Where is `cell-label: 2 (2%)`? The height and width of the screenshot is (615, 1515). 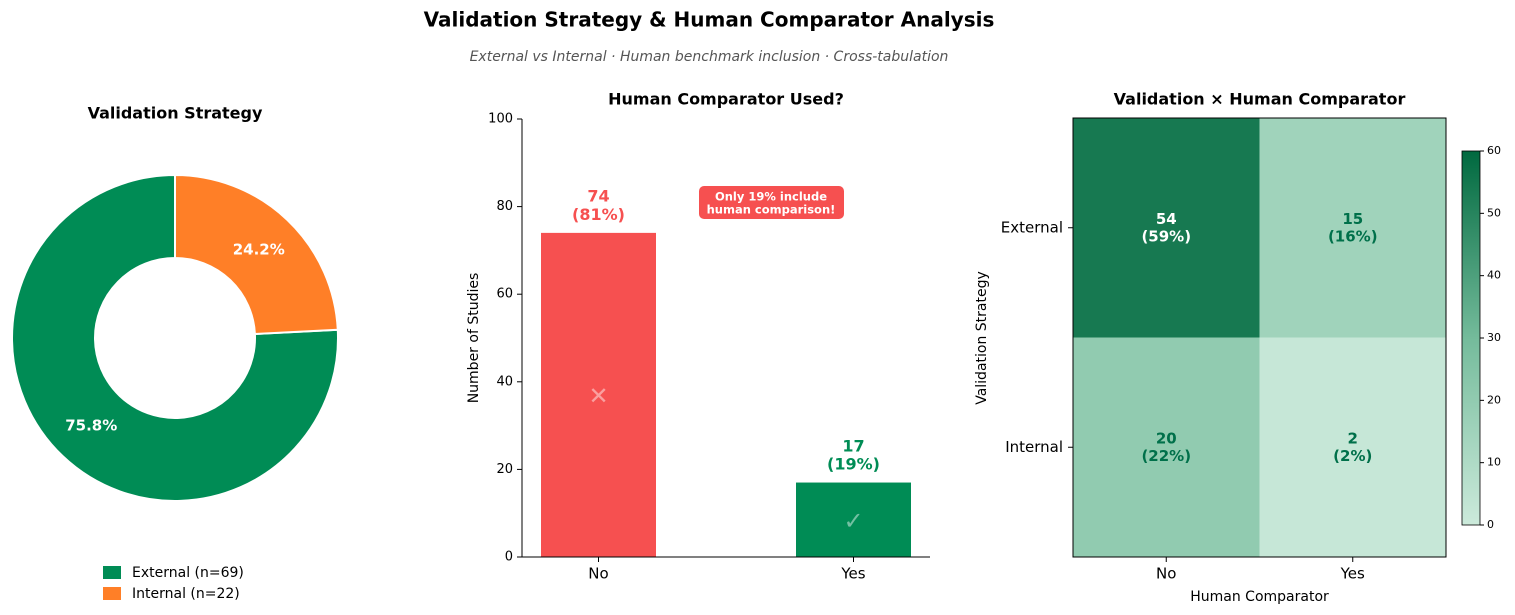
cell-label: 2 (2%) is located at coordinates (1352, 446).